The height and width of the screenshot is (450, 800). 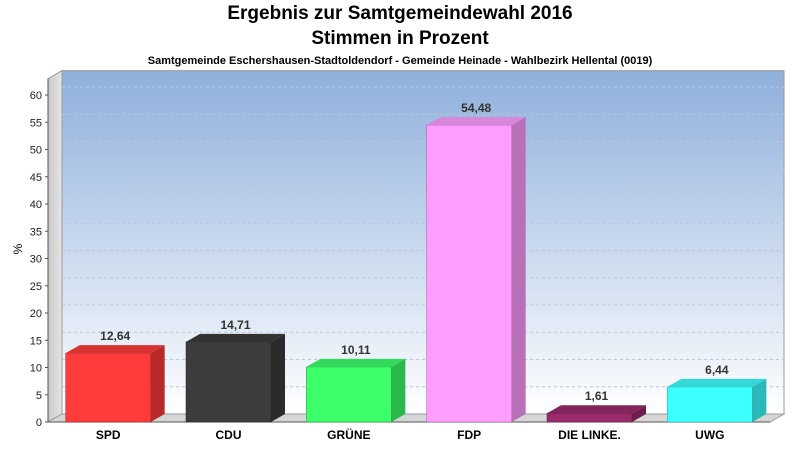 I want to click on y-tick-label: 25, so click(x=36, y=287).